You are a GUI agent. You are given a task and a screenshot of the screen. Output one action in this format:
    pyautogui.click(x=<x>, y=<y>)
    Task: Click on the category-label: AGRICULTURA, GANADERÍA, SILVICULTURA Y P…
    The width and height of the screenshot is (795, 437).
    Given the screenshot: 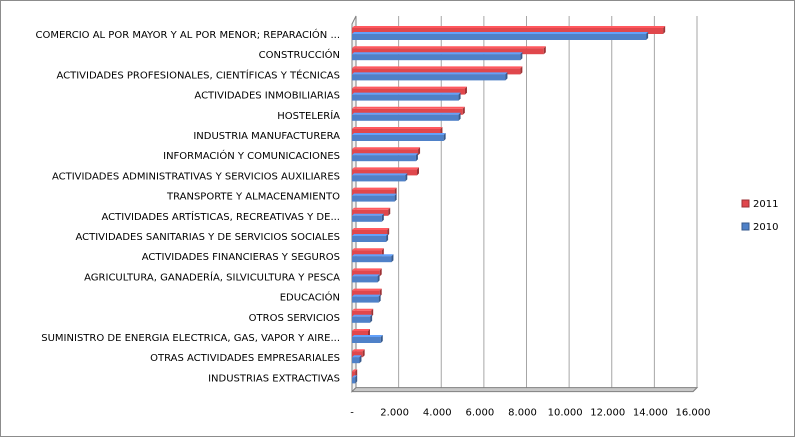 What is the action you would take?
    pyautogui.click(x=212, y=276)
    